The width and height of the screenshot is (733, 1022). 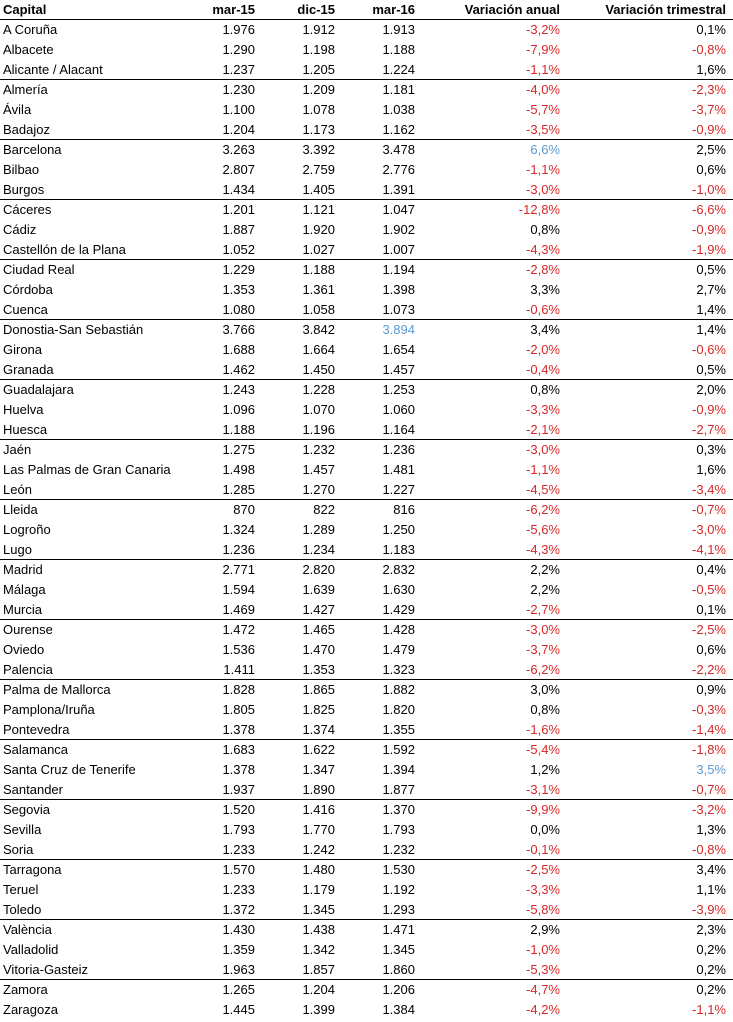 I want to click on cell-variacion-trimestral: 0,6%, so click(x=711, y=169).